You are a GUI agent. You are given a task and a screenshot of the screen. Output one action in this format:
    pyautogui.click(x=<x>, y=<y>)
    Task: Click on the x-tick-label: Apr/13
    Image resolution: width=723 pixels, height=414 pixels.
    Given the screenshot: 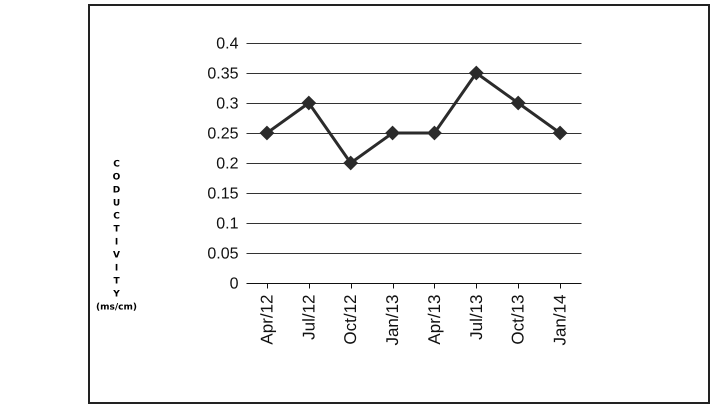 What is the action you would take?
    pyautogui.click(x=434, y=319)
    